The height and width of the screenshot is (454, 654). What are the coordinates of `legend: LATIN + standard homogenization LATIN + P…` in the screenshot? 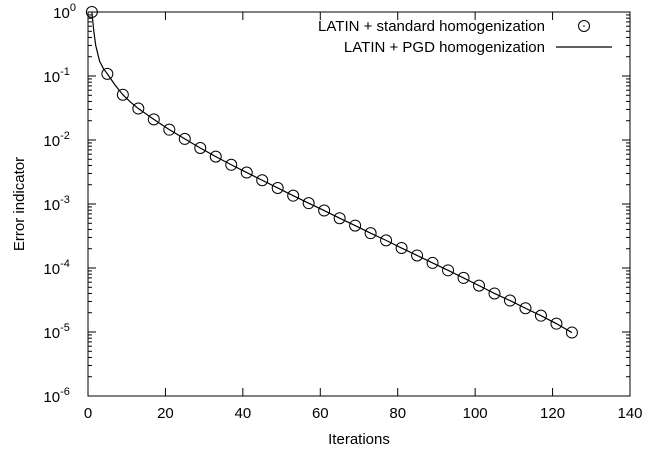 It's located at (465, 37).